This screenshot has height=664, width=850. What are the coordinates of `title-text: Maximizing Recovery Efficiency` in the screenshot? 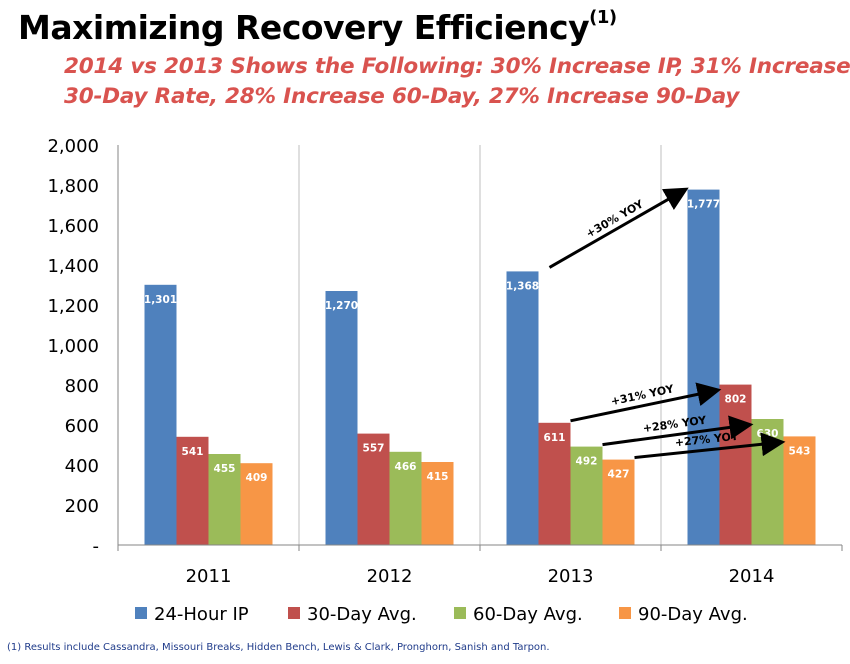 It's located at (304, 27).